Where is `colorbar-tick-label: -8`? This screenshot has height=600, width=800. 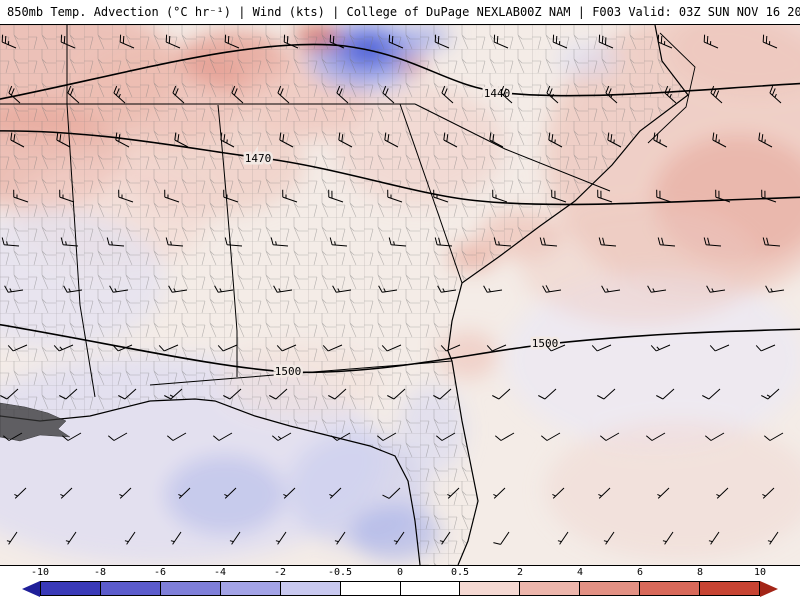
colorbar-tick-label: -8 is located at coordinates (100, 572).